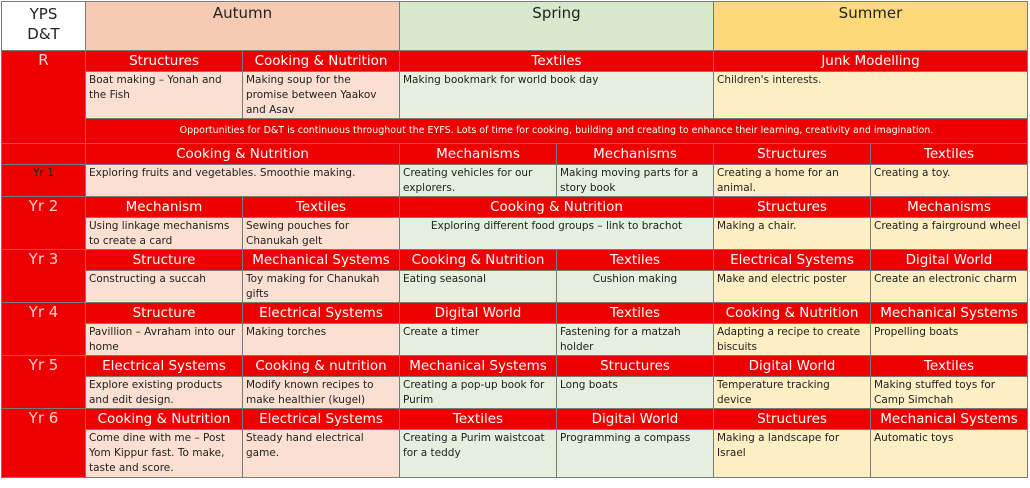 The height and width of the screenshot is (488, 1030). I want to click on subject-cell: Mechanism, so click(164, 207).